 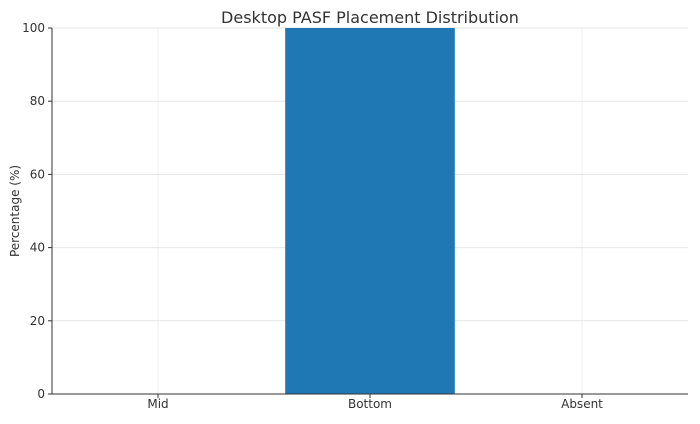 I want to click on y-axis-label: Percentage (%), so click(x=15, y=211).